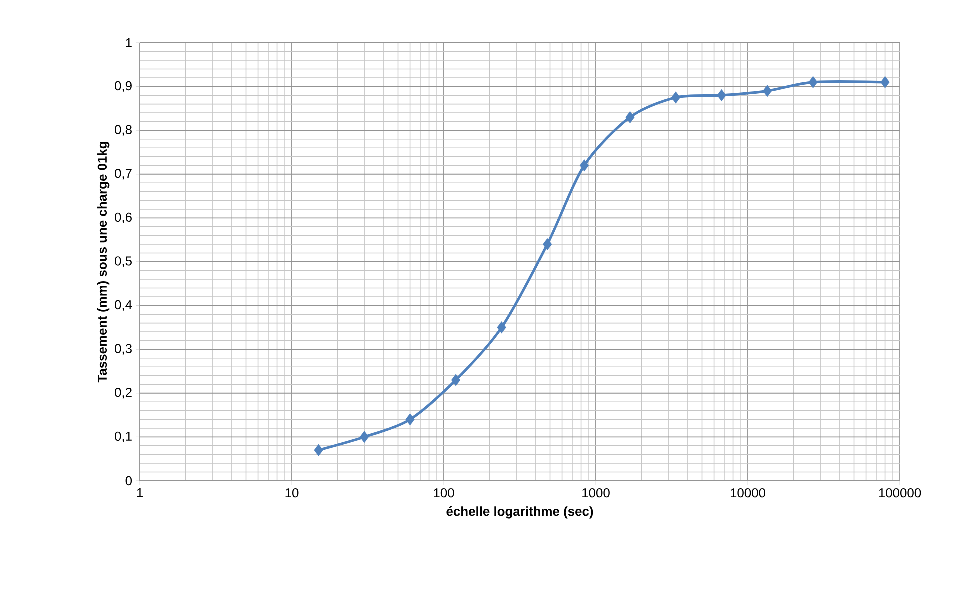  Describe the element at coordinates (123, 437) in the screenshot. I see `y-tick-label: 0,1` at that location.